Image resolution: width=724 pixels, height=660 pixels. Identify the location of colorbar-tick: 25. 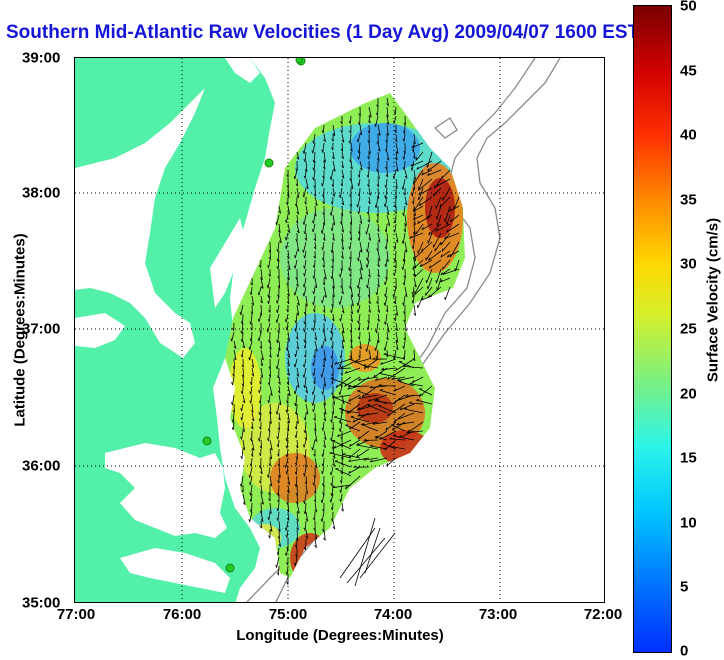
(688, 329).